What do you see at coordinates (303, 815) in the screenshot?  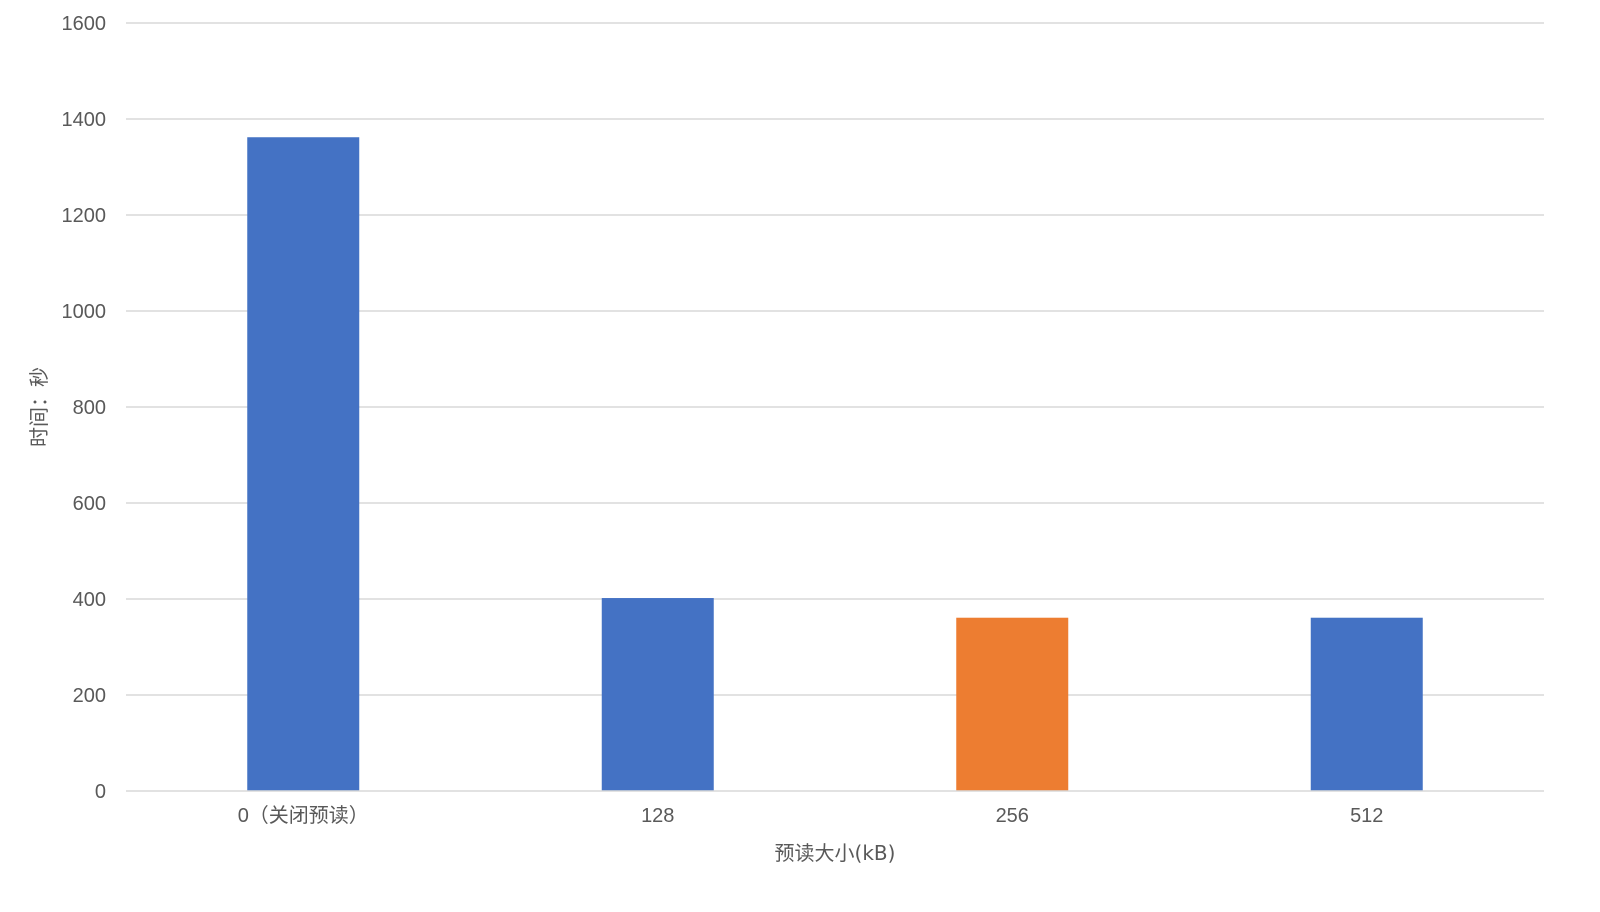 I see `x-tick-label: 0（关闭预读）` at bounding box center [303, 815].